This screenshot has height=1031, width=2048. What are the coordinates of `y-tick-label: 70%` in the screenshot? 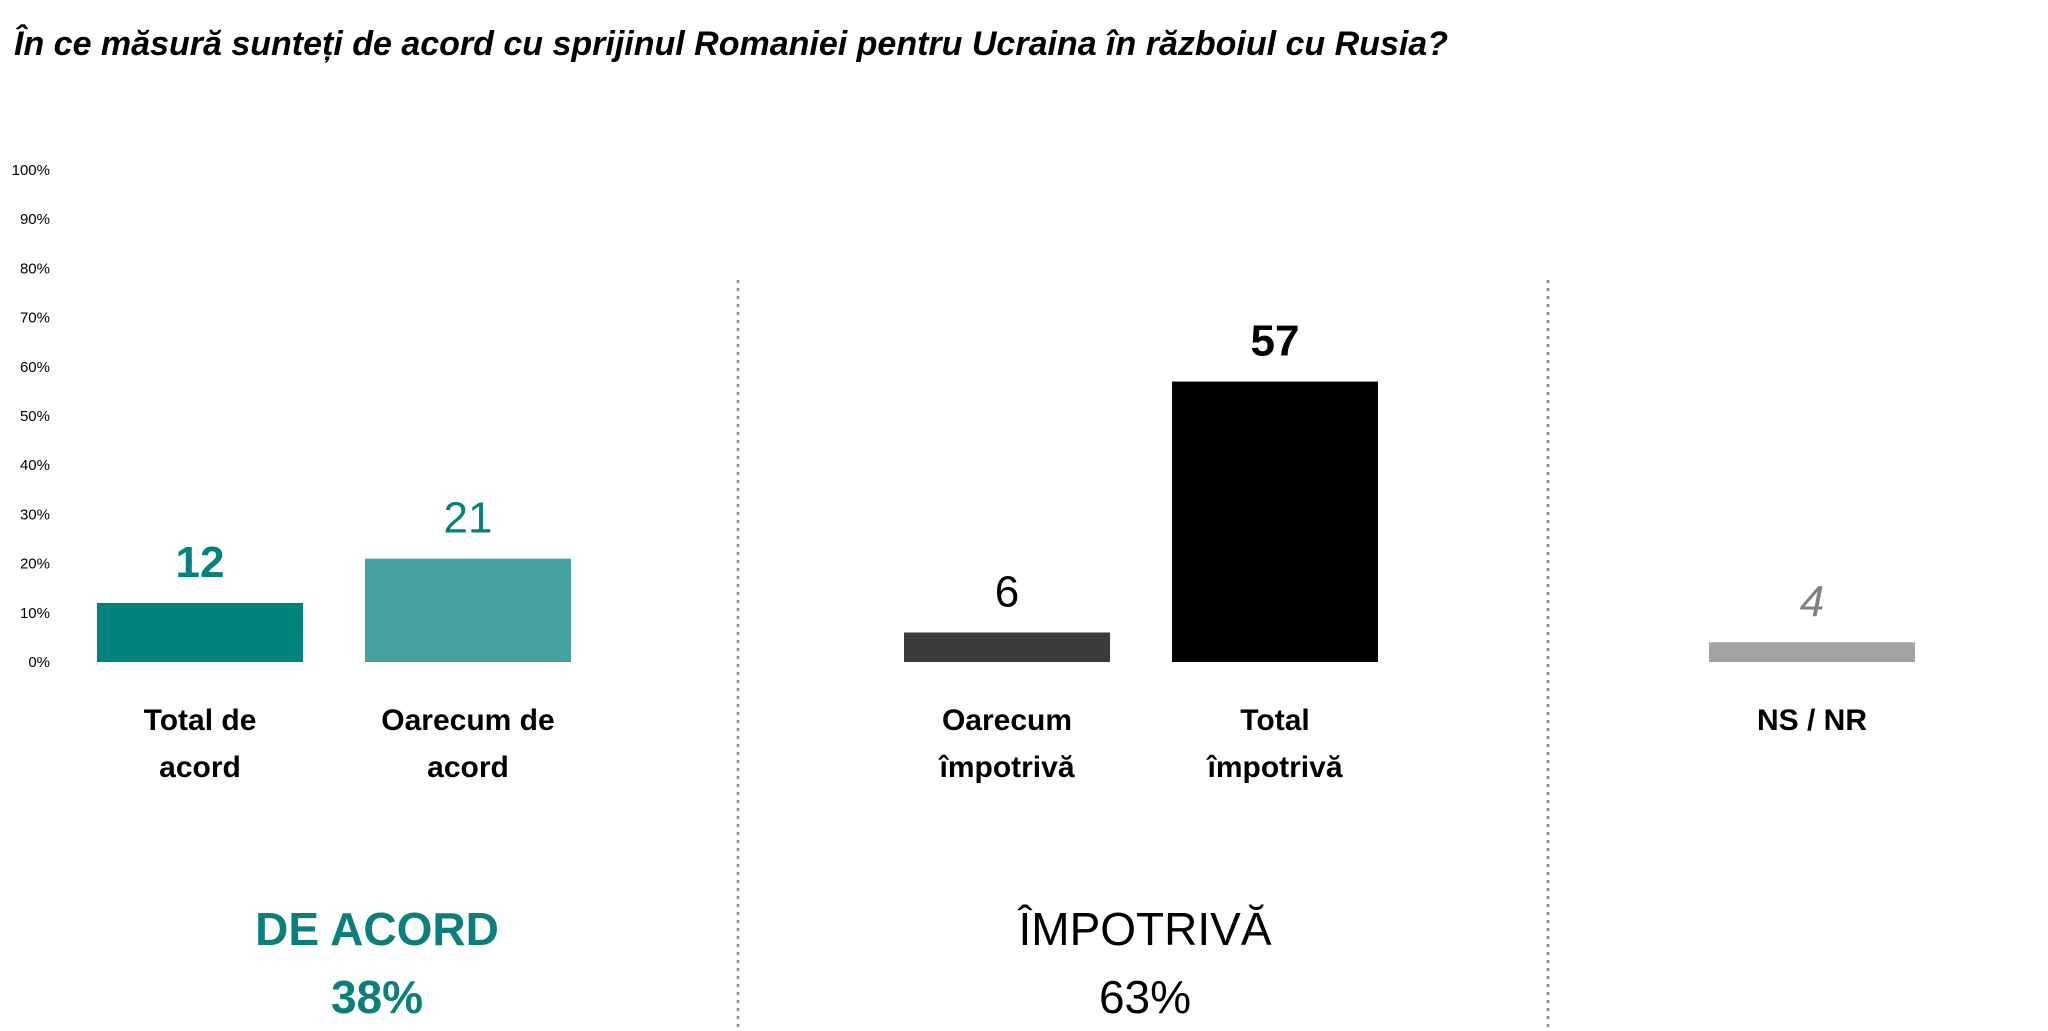 It's located at (35, 318).